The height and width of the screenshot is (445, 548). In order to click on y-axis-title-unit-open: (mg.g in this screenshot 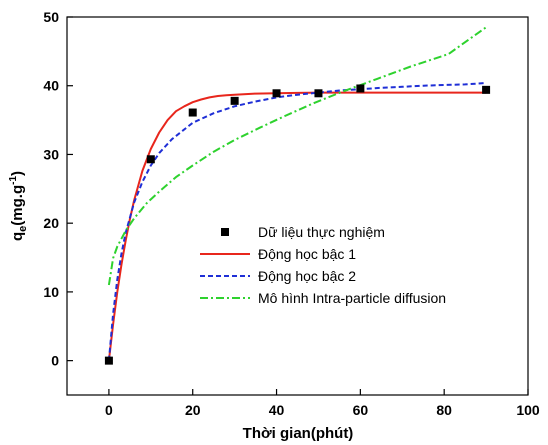, I will do `click(17, 205)`.